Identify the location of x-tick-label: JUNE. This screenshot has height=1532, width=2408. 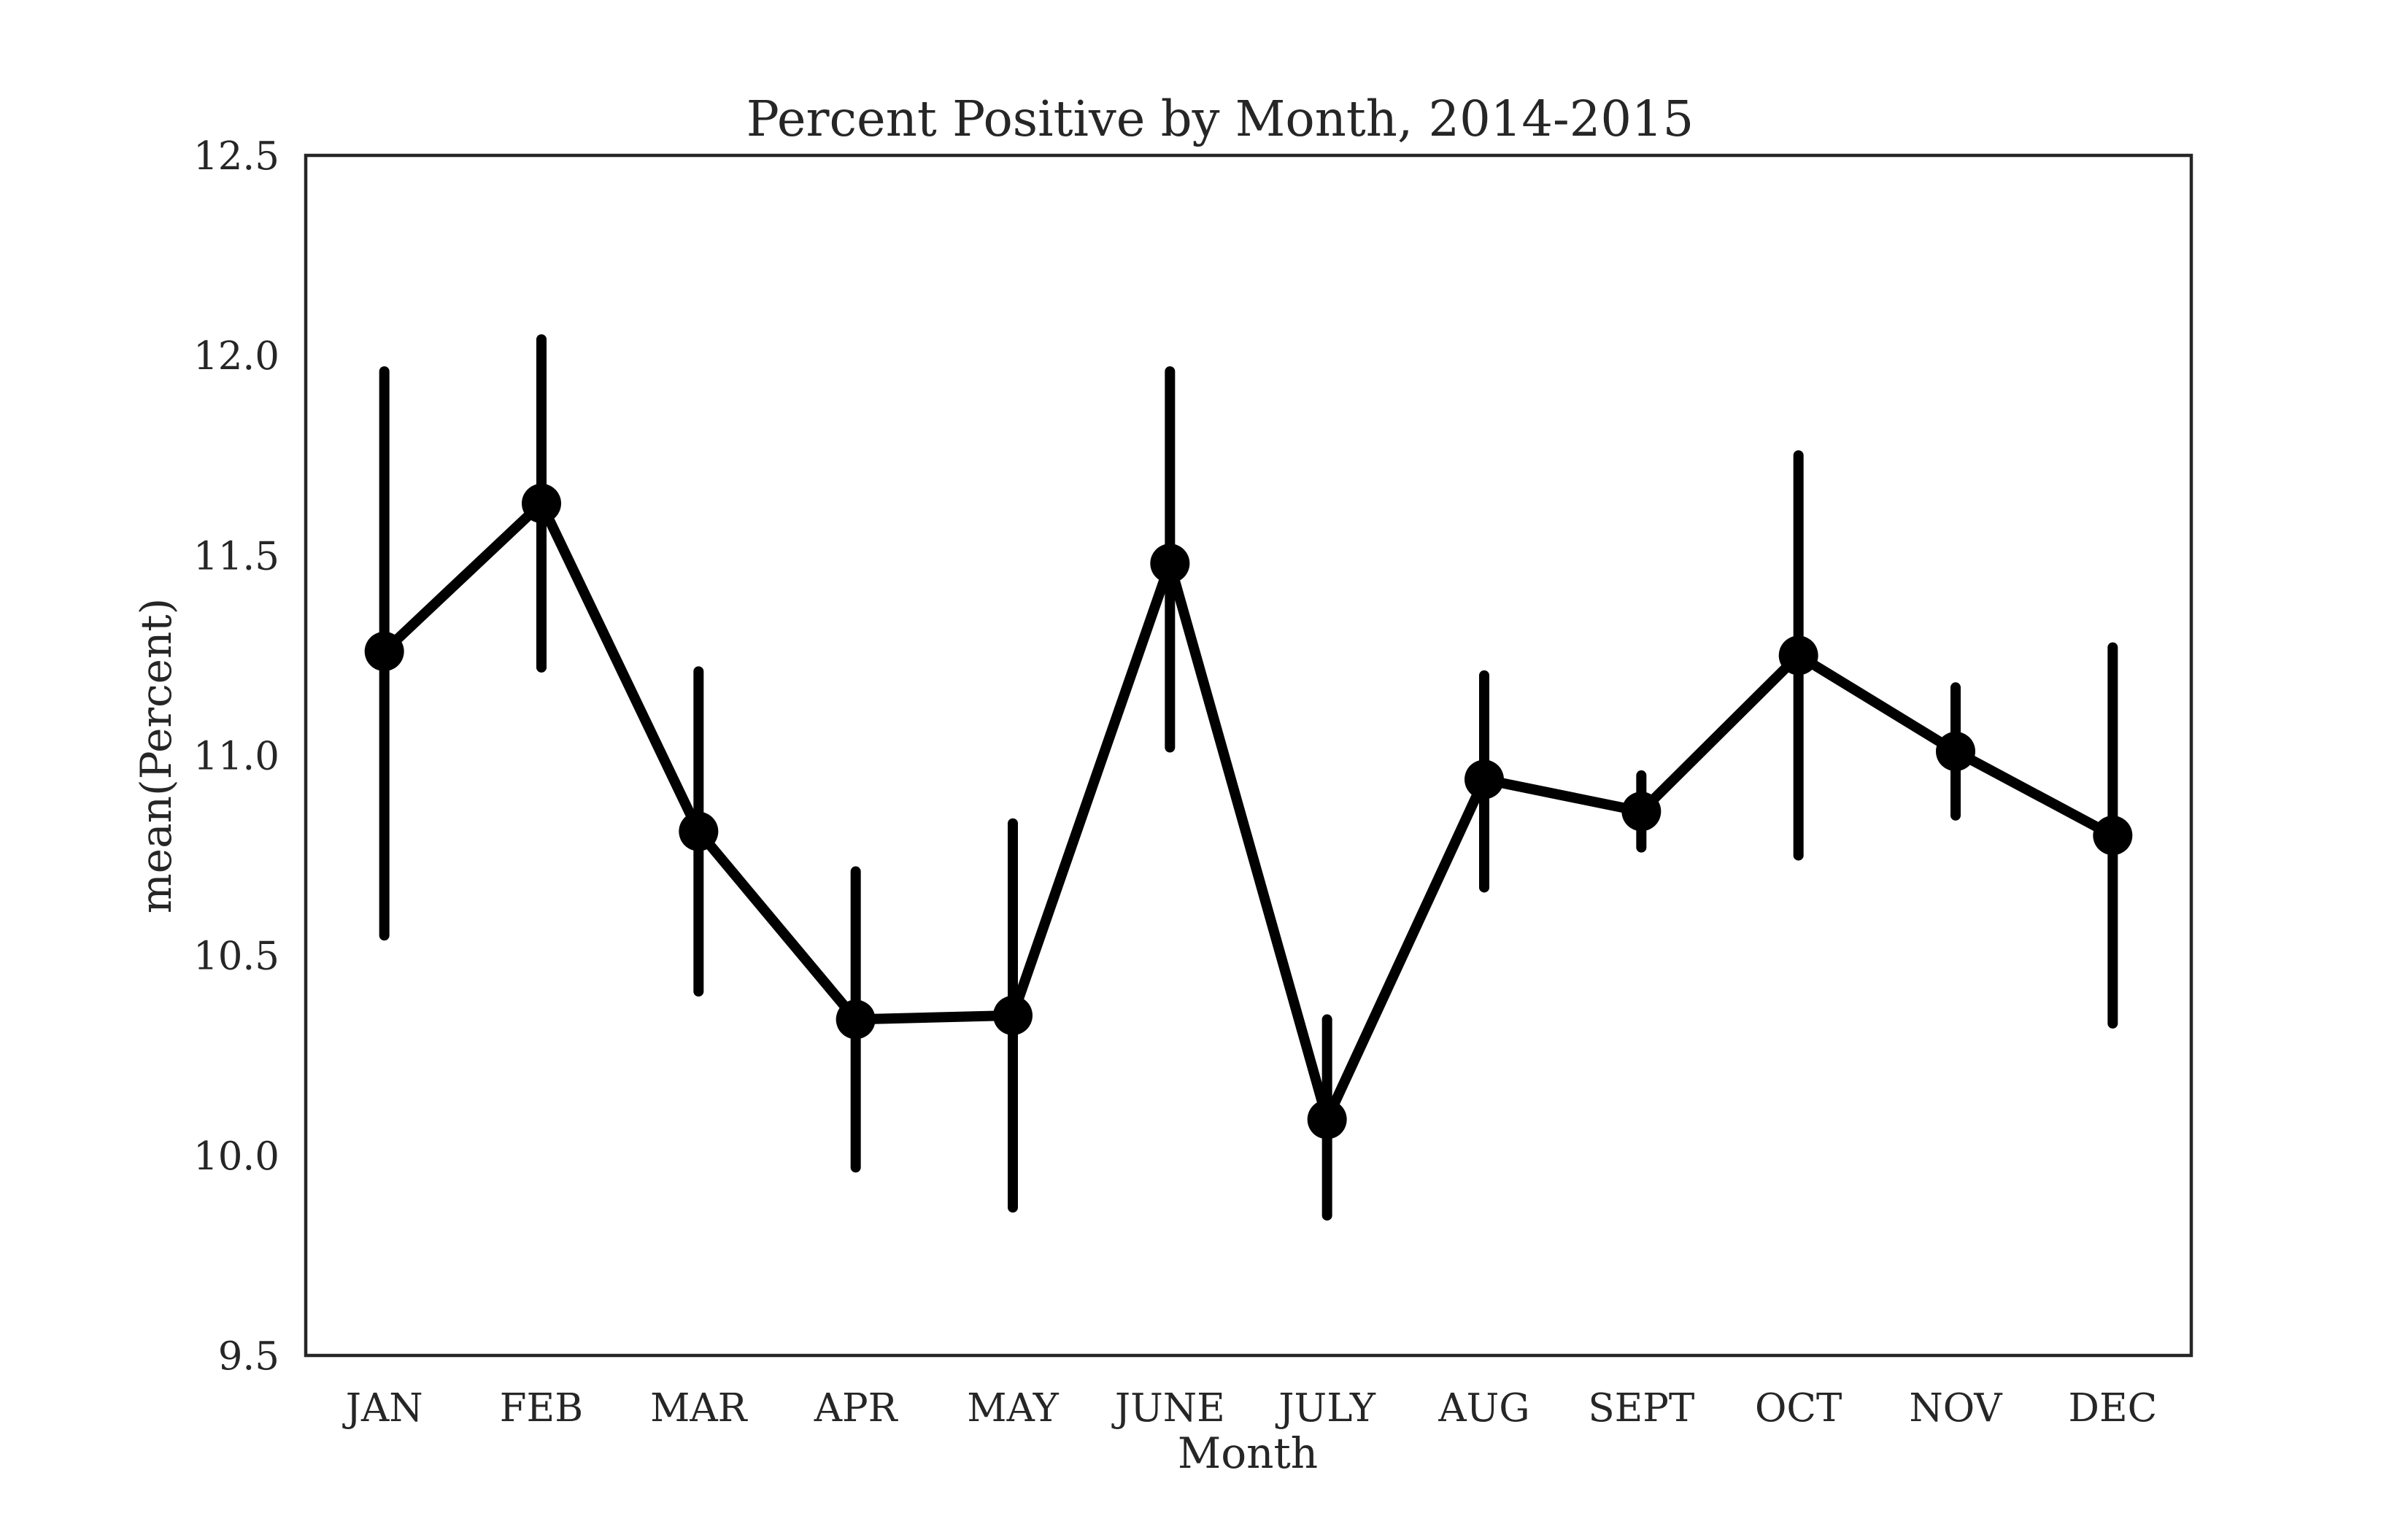
(1168, 1409).